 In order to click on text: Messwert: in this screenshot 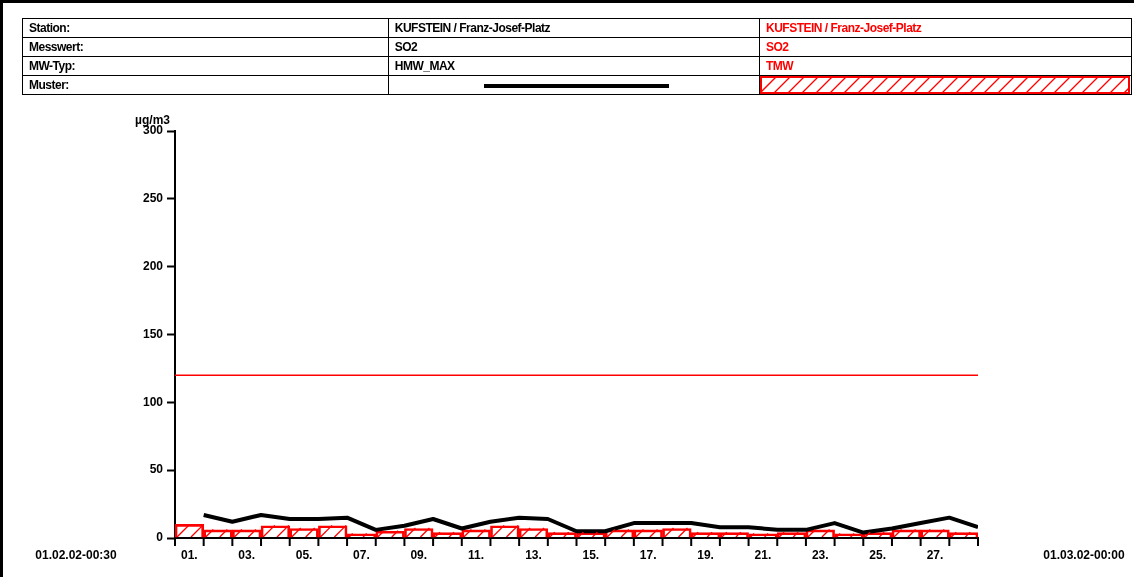, I will do `click(205, 47)`.